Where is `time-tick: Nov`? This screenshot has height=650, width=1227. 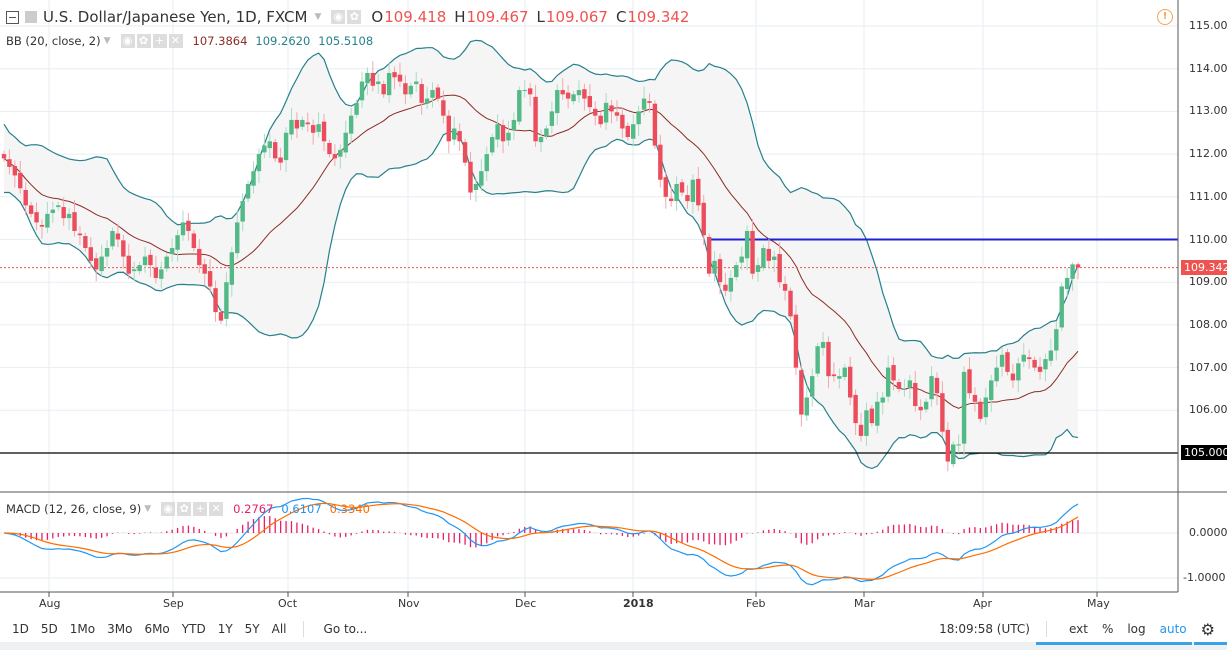 time-tick: Nov is located at coordinates (409, 603).